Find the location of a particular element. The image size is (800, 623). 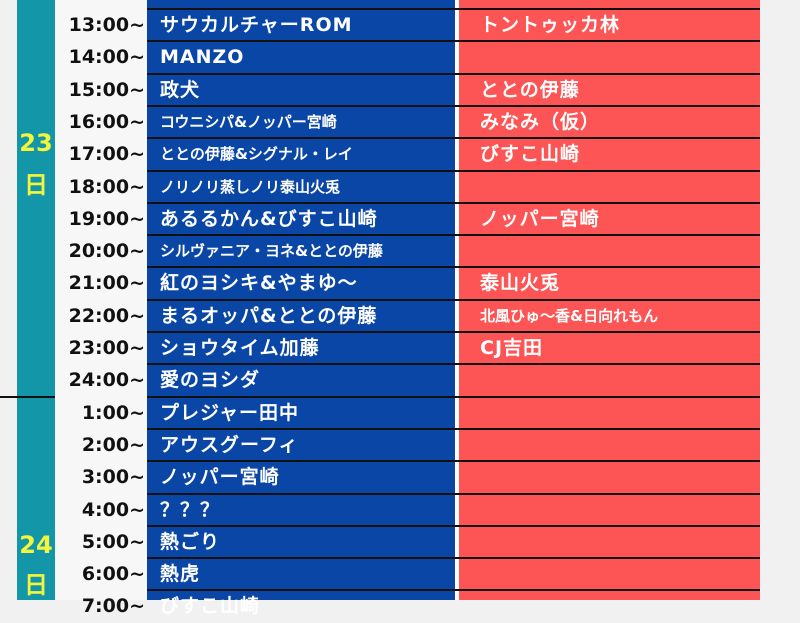

red-slot-name: 泰山火兎 is located at coordinates (520, 283).